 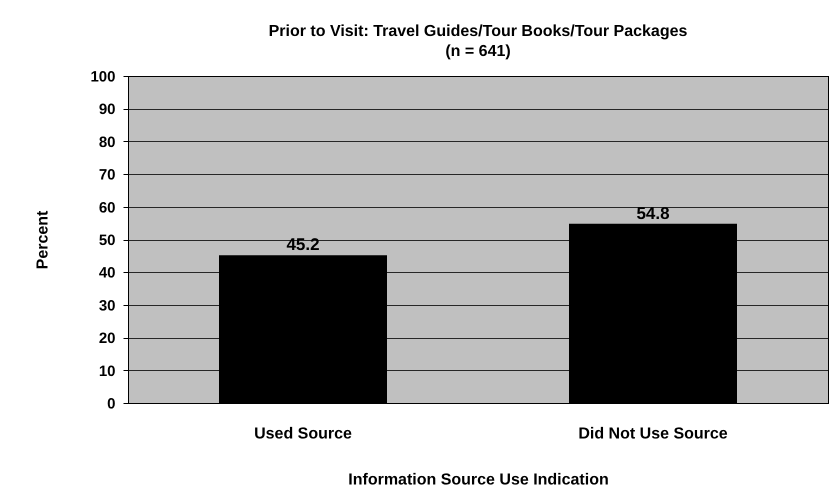 What do you see at coordinates (107, 273) in the screenshot?
I see `y-tick-label: 40` at bounding box center [107, 273].